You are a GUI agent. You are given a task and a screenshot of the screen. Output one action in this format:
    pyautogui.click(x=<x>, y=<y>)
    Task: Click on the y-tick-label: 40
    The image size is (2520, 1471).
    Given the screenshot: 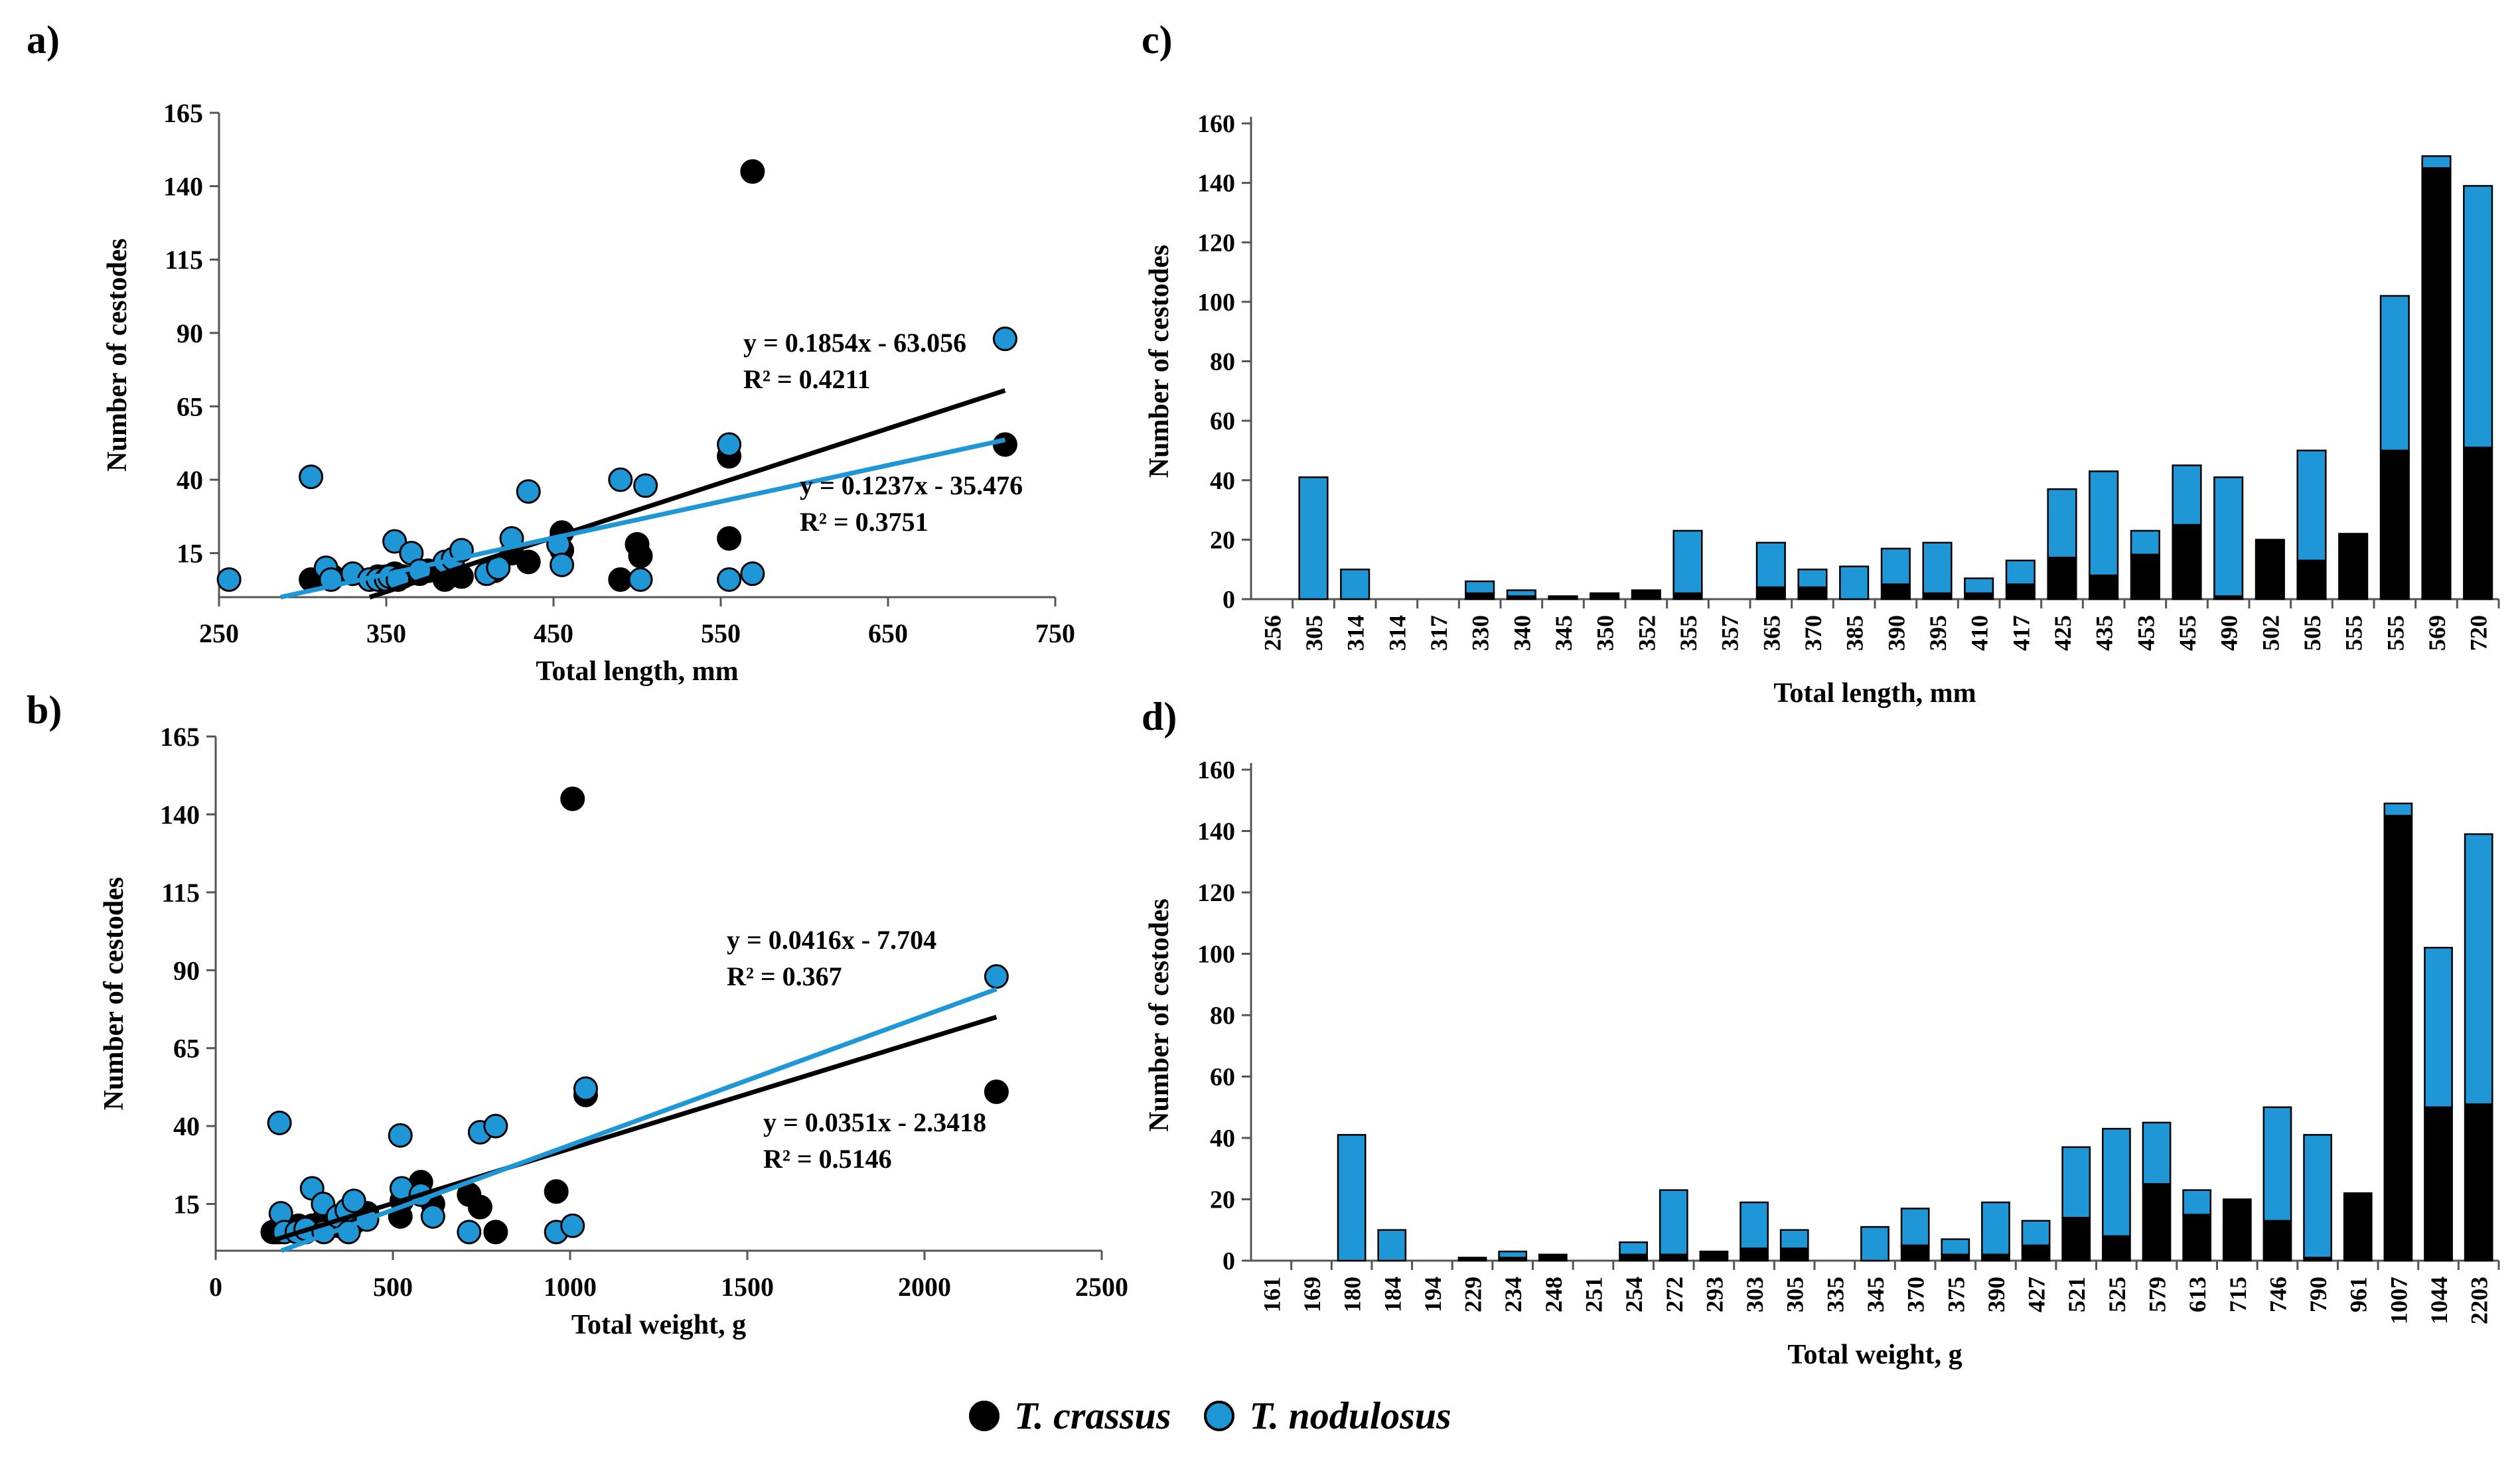 What is the action you would take?
    pyautogui.click(x=186, y=1126)
    